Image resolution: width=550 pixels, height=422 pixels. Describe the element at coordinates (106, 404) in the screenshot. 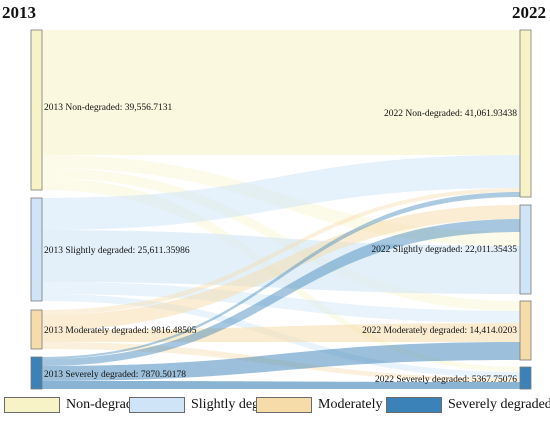

I see `legend-label-non-degraded: Non-degraded` at that location.